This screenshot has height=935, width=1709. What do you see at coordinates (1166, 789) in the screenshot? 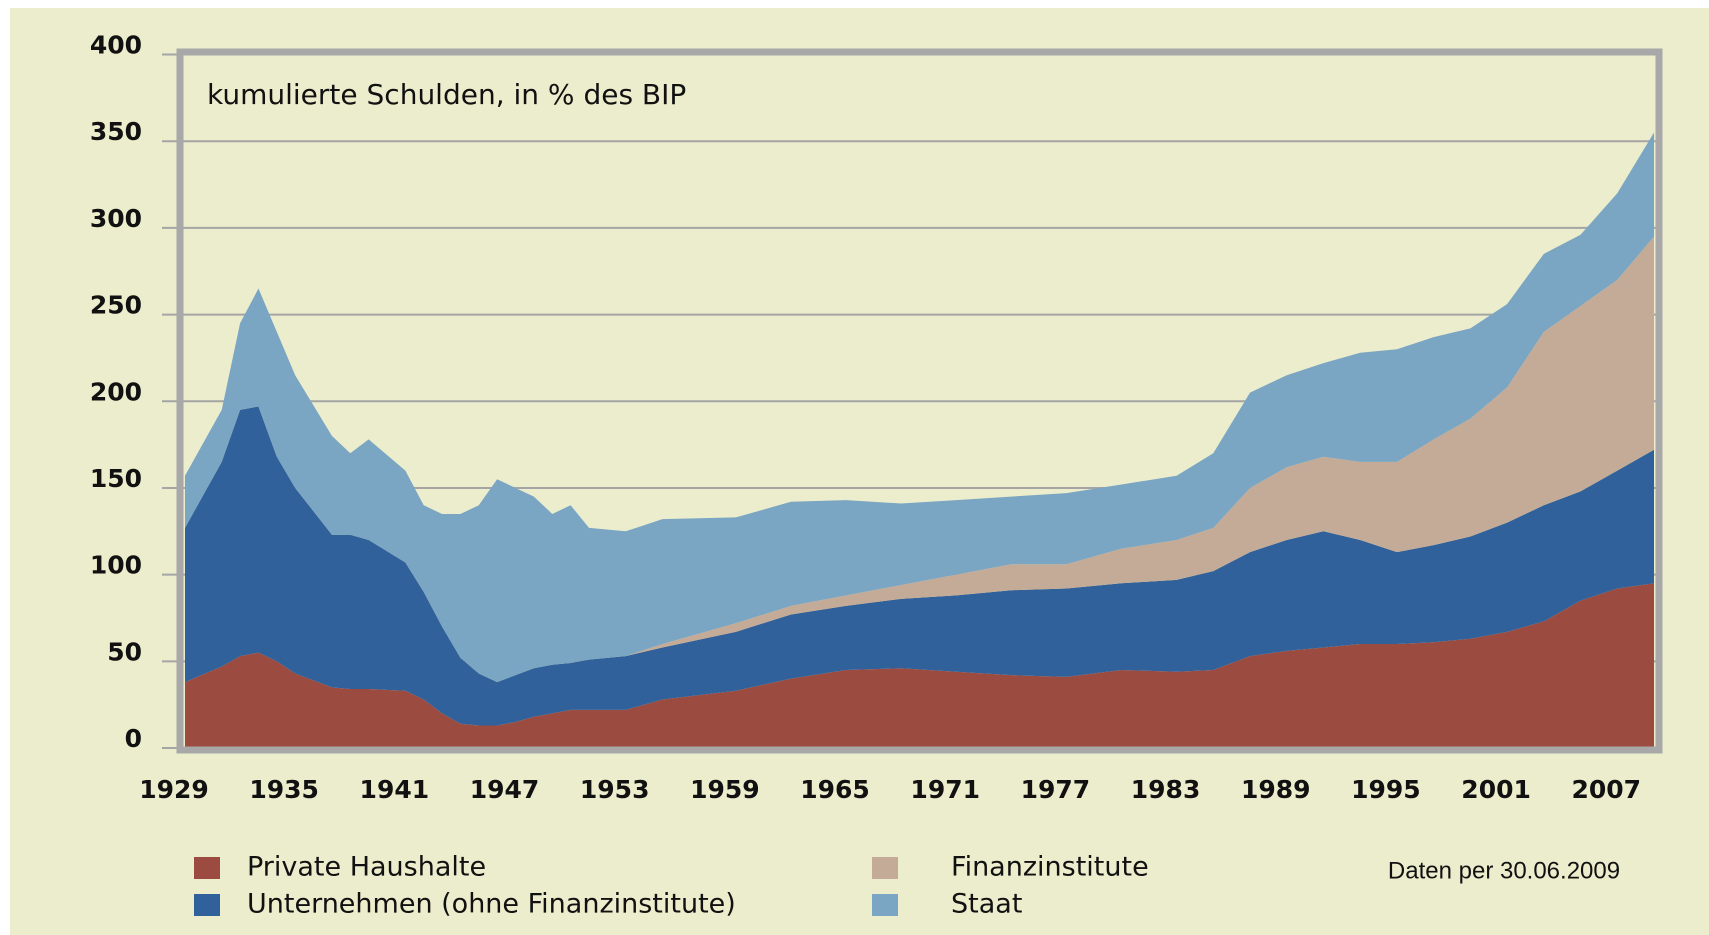
I see `x-tick-label: 1983` at bounding box center [1166, 789].